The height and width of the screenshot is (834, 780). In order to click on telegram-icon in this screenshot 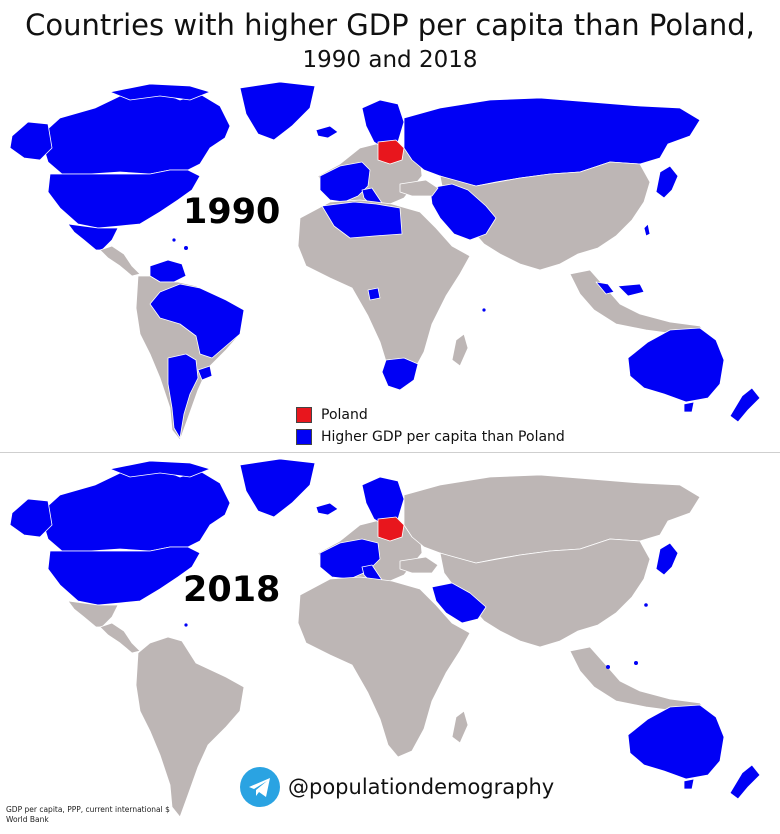, I will do `click(260, 787)`.